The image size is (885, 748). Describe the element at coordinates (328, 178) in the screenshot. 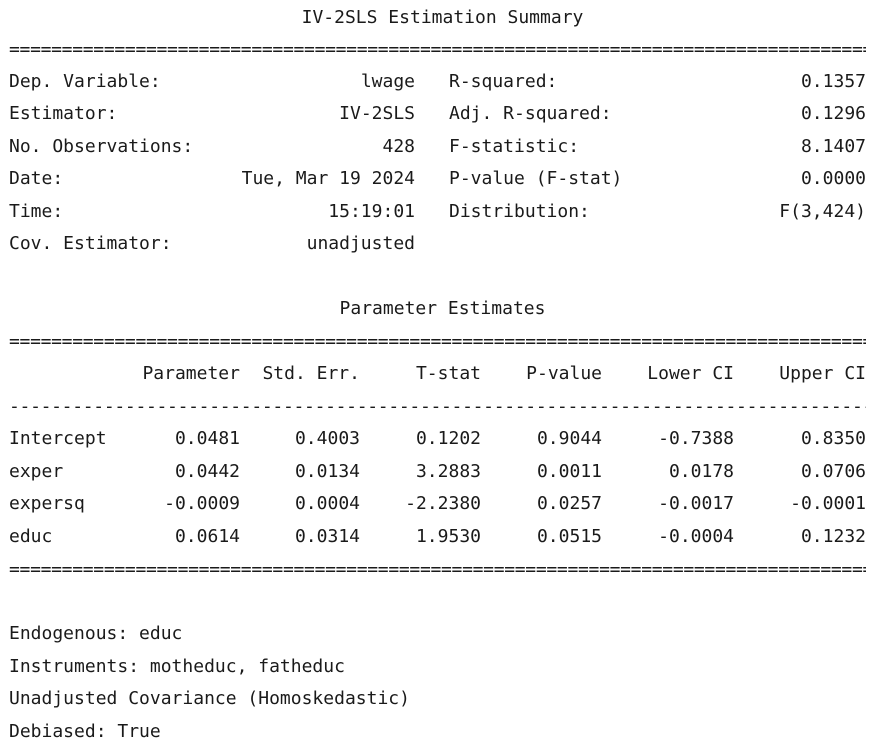

I see `value-date: Tue, Mar 19 2024` at that location.